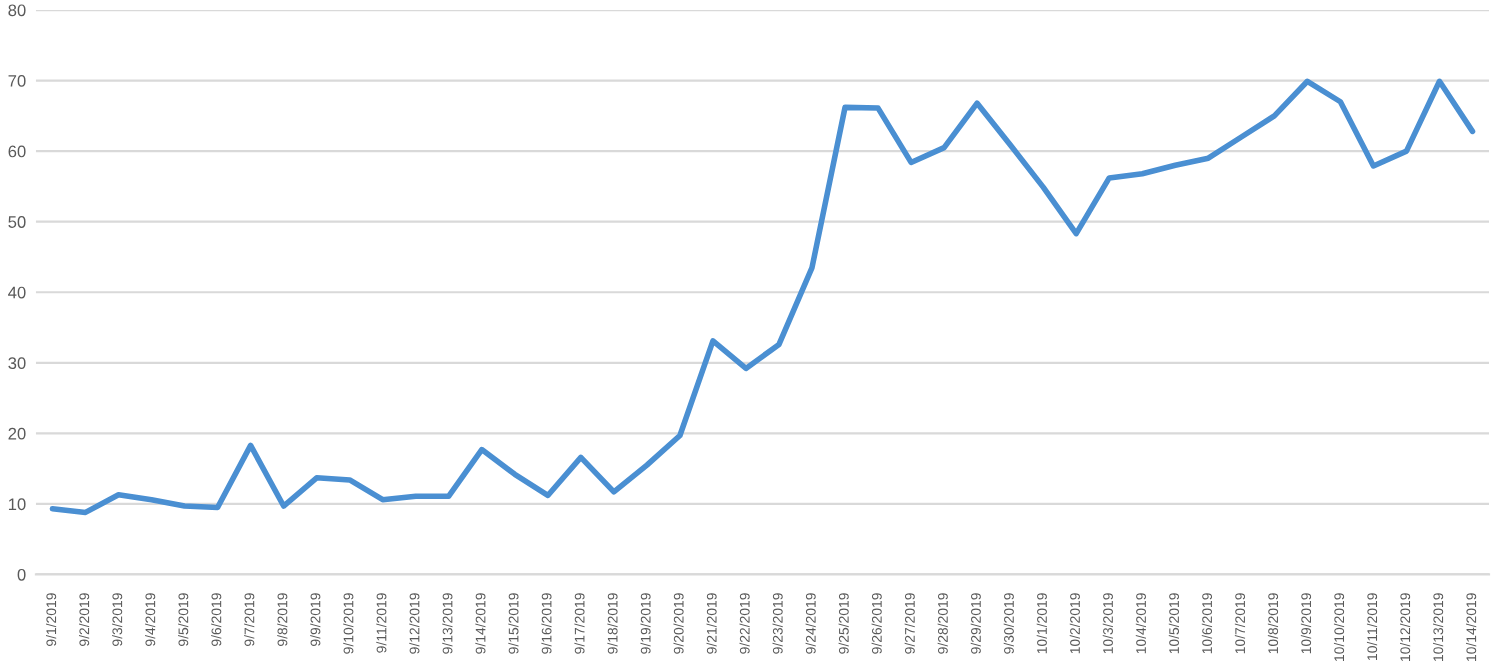 The height and width of the screenshot is (668, 1498). What do you see at coordinates (17, 433) in the screenshot?
I see `y-tick-label: 20` at bounding box center [17, 433].